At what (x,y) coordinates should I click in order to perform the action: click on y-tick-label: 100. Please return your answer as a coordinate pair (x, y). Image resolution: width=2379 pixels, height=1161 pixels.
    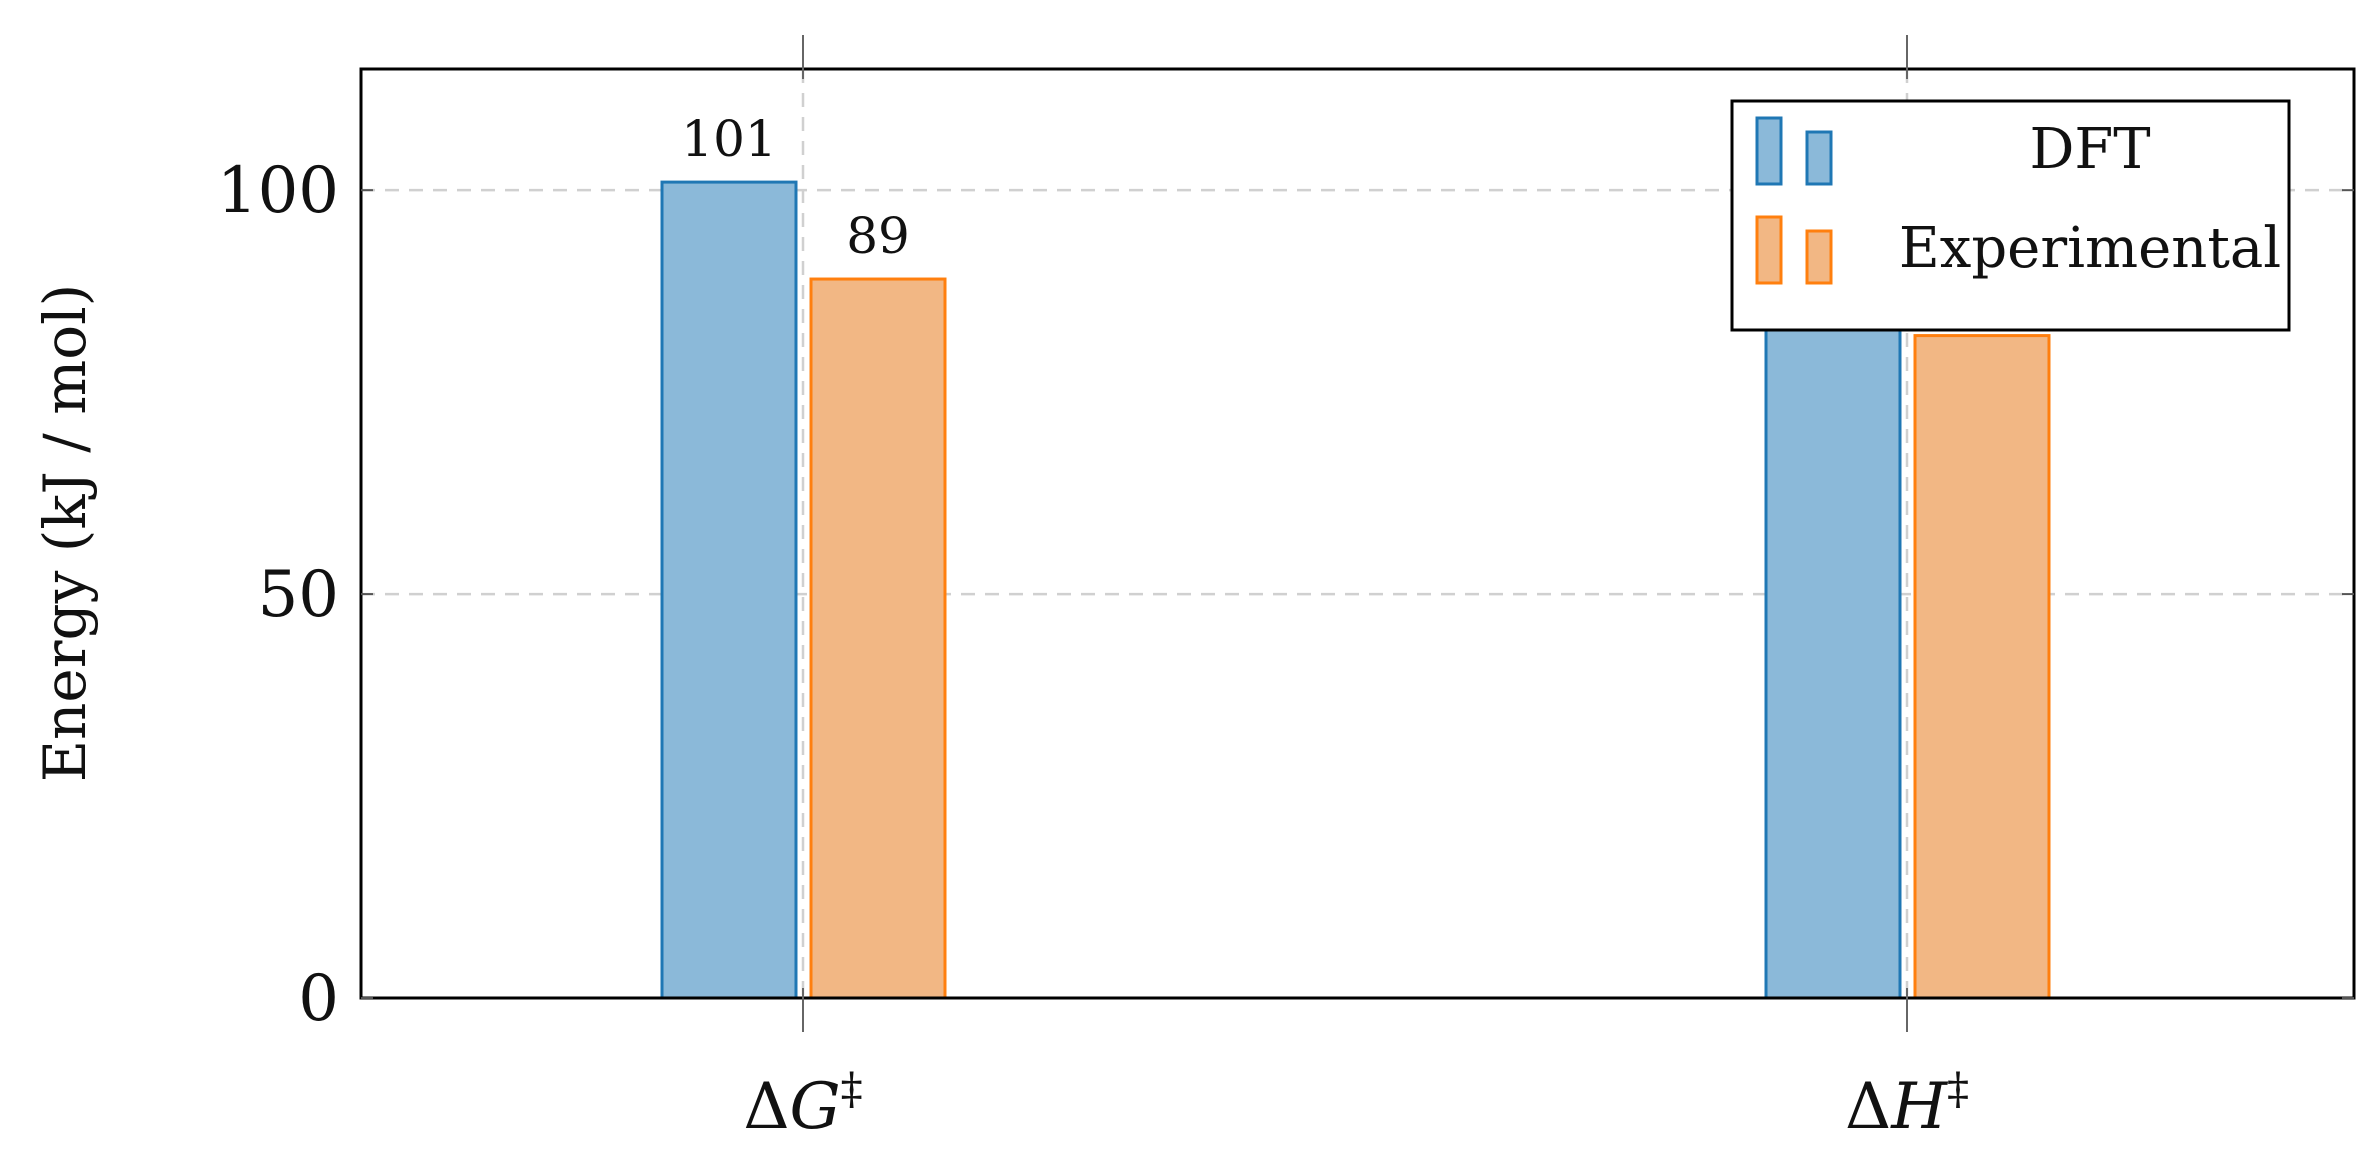
    Looking at the image, I should click on (278, 191).